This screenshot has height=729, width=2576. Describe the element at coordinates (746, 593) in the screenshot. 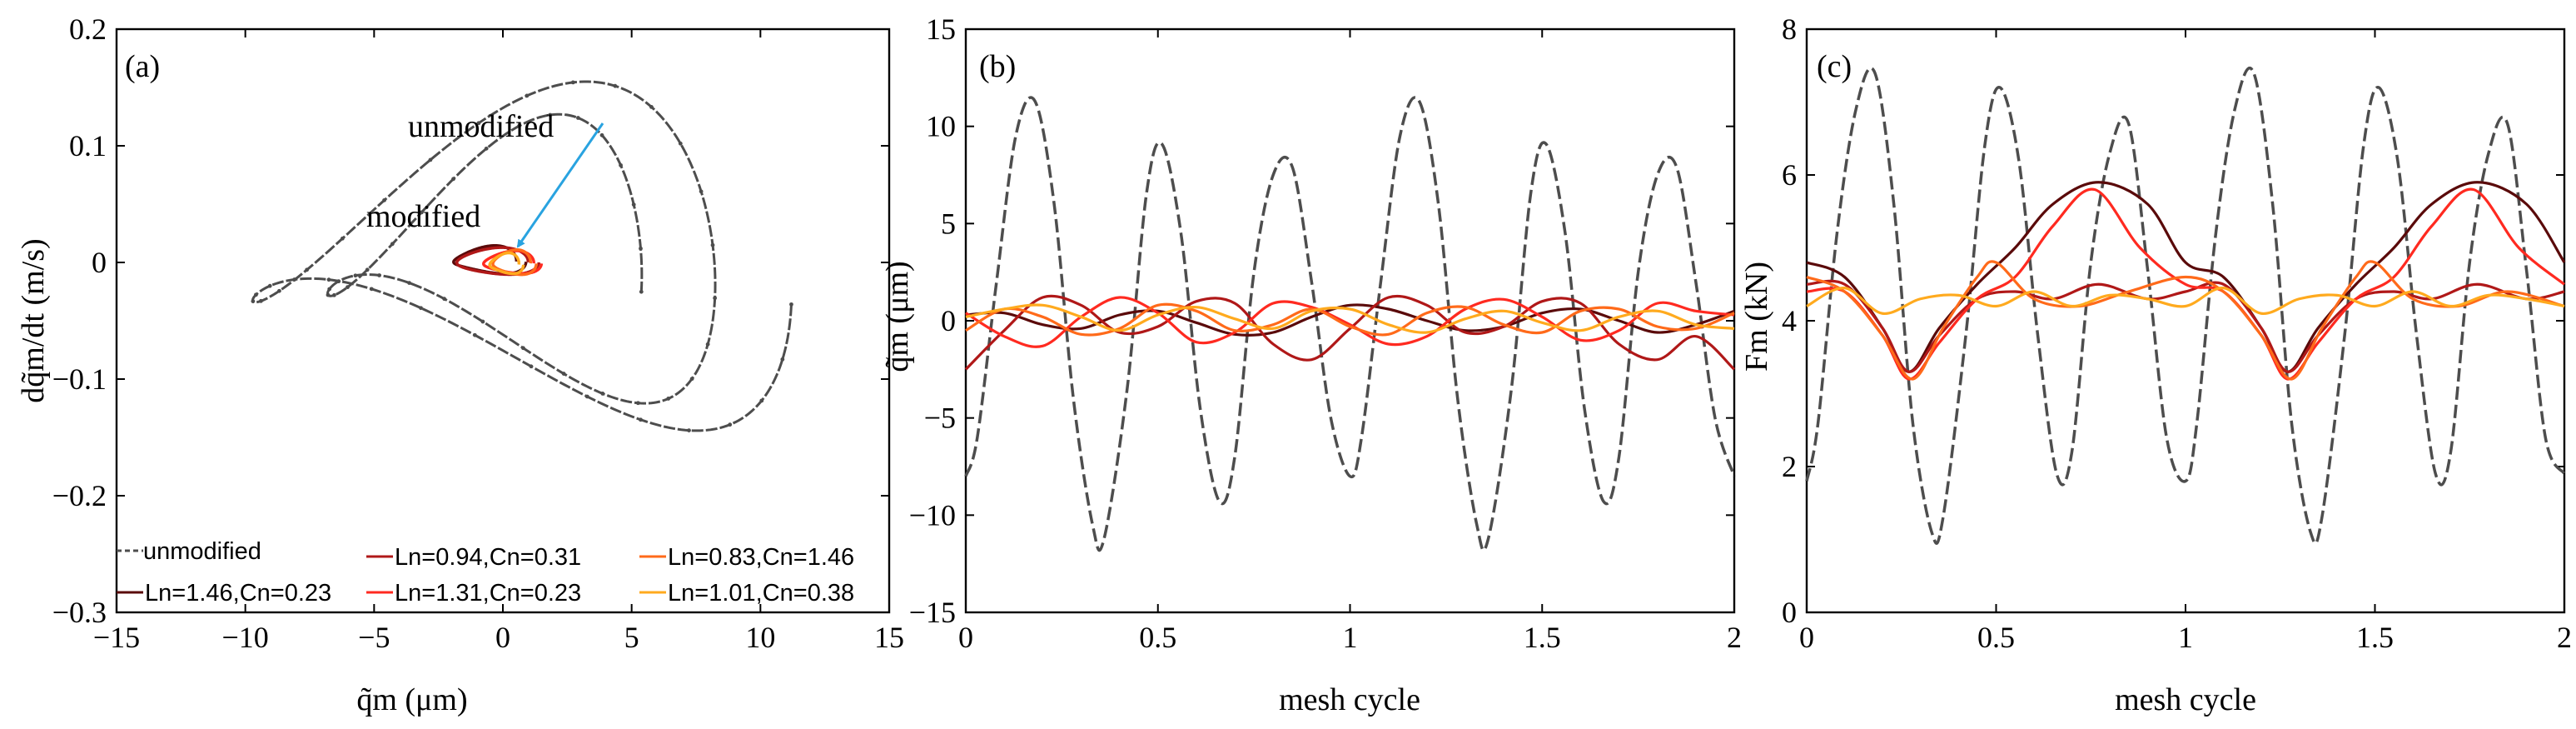

I see `legend-entry-s5: Ln=1.01,Cn=0.38` at that location.